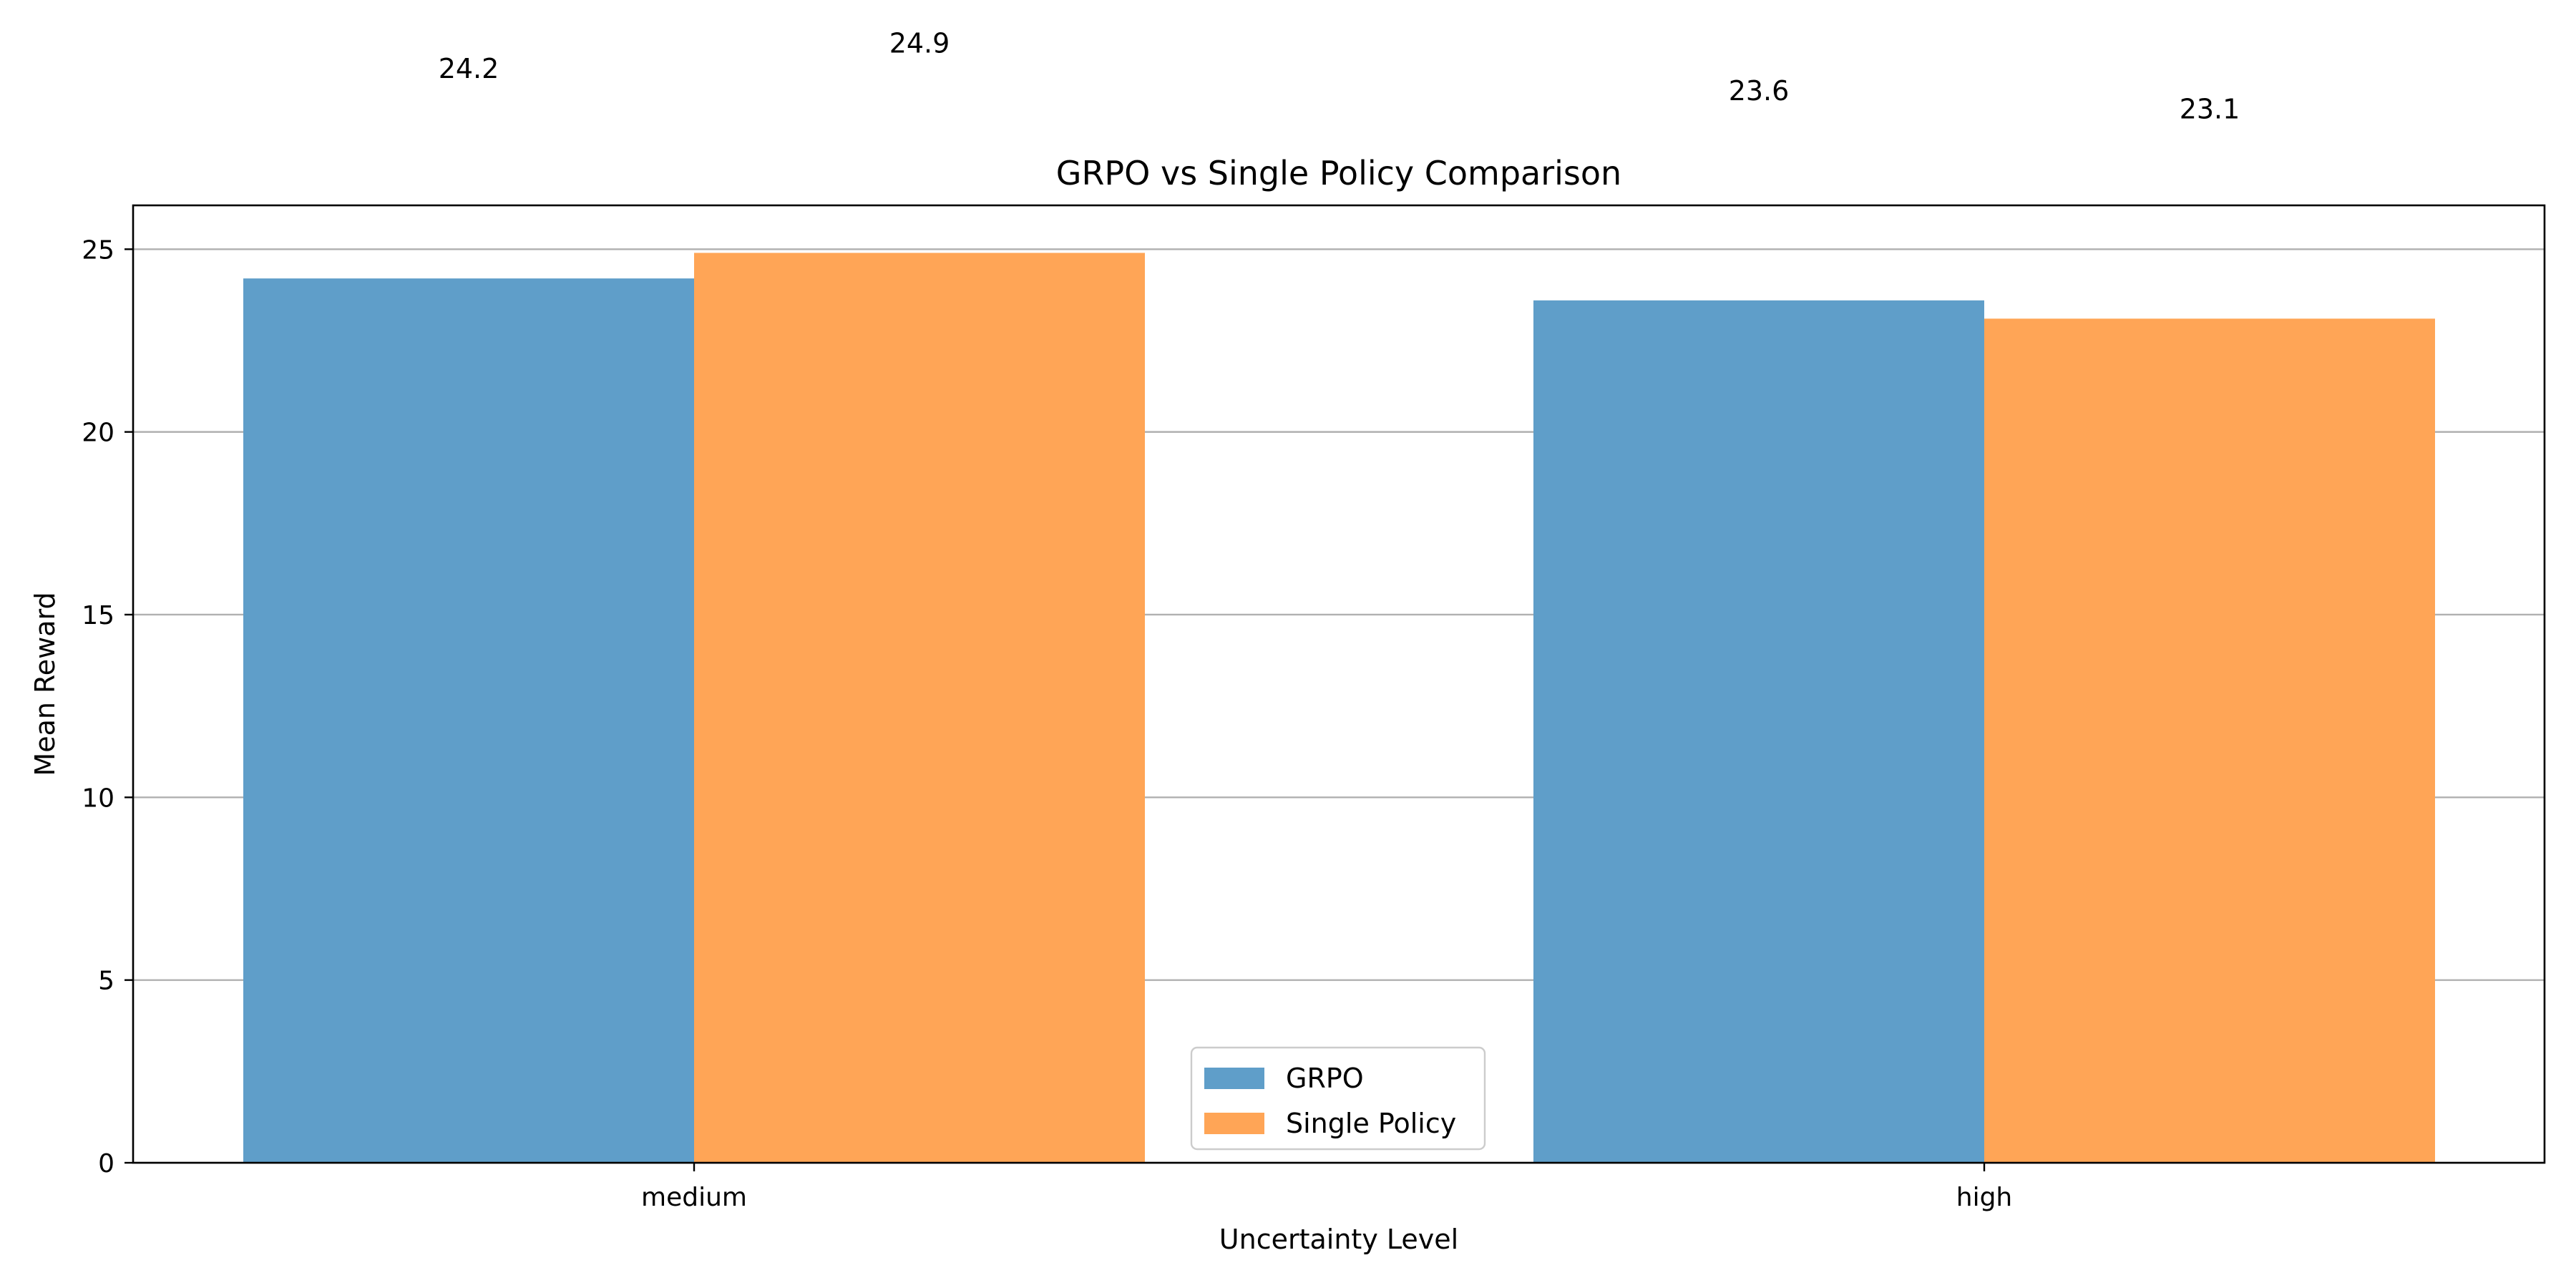  Describe the element at coordinates (1759, 91) in the screenshot. I see `bar-value-label: 23.6` at that location.